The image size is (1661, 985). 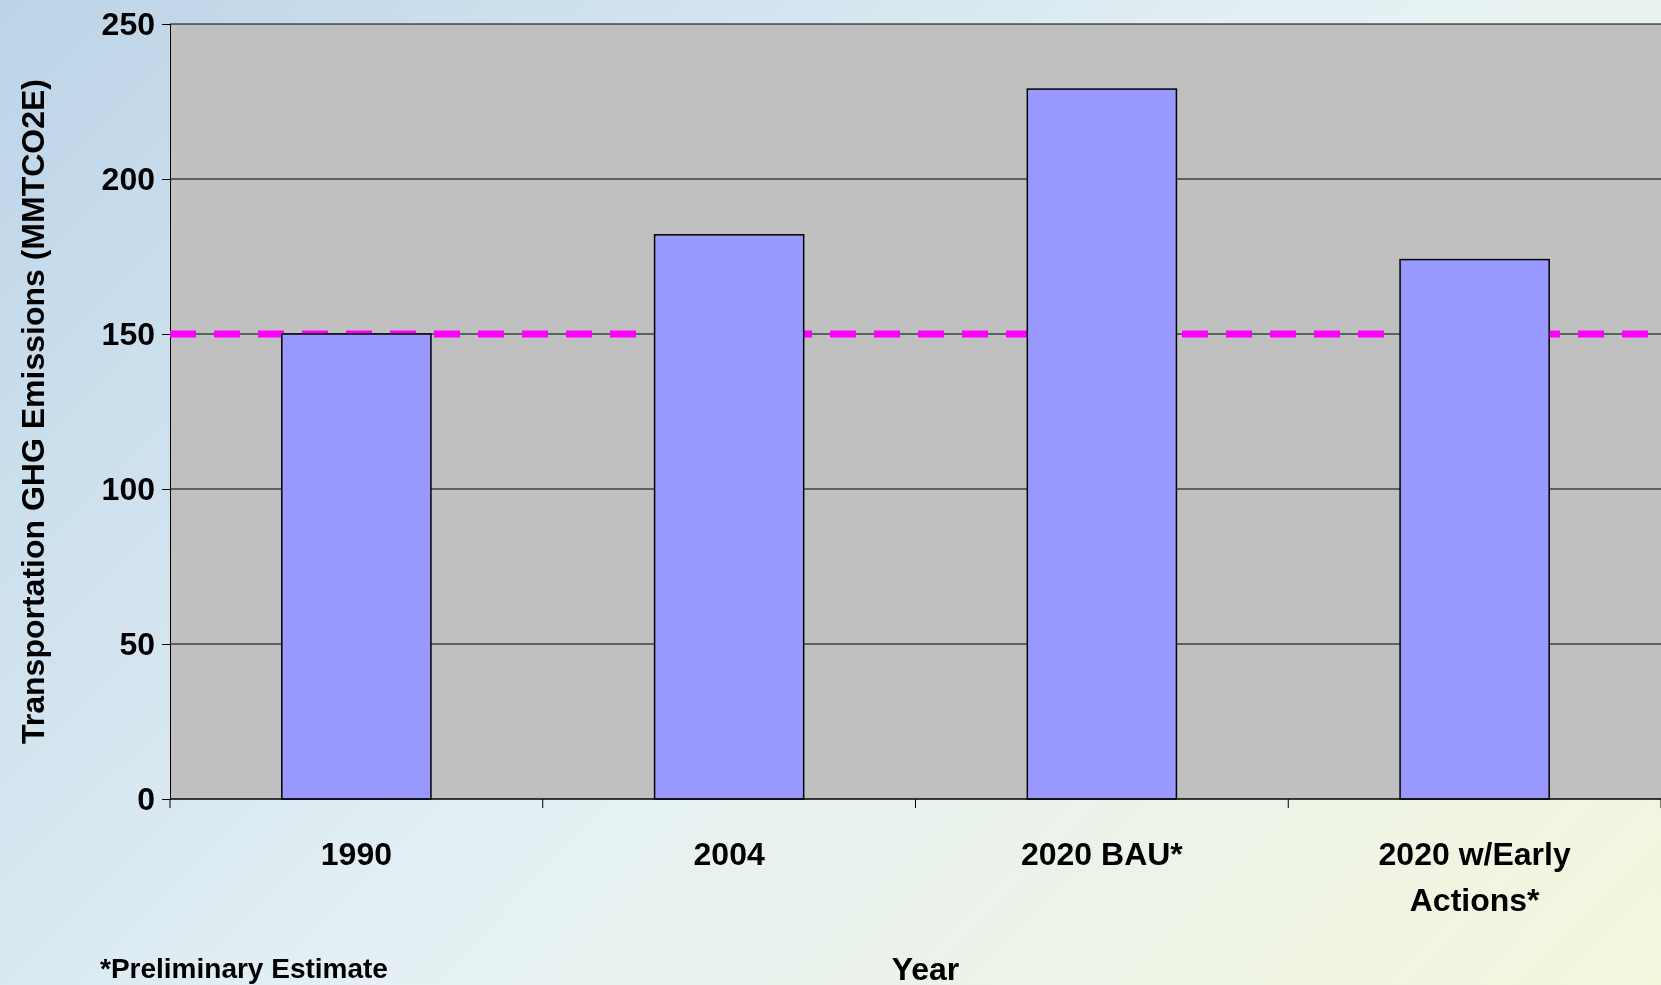 I want to click on y-tick-label: 100, so click(x=128, y=488).